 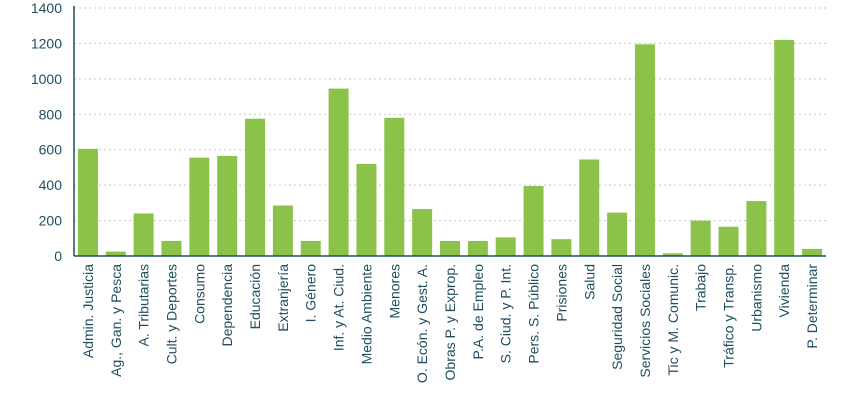 I want to click on x-category-label: Ag., Gan. y Pesca, so click(x=116, y=320).